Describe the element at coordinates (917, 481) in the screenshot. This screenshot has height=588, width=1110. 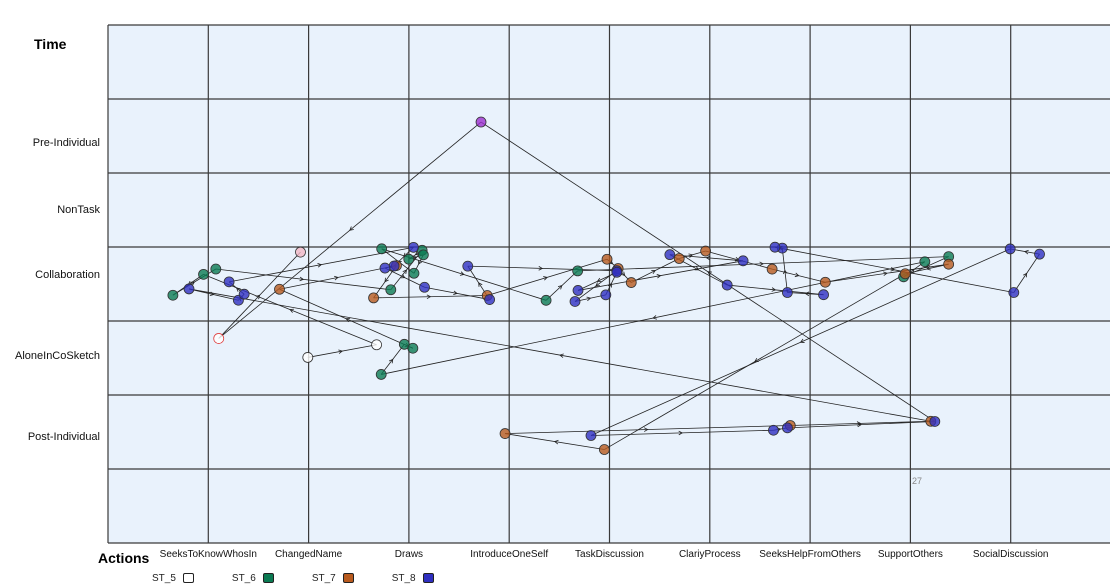
I see `annotation-label: 27` at that location.